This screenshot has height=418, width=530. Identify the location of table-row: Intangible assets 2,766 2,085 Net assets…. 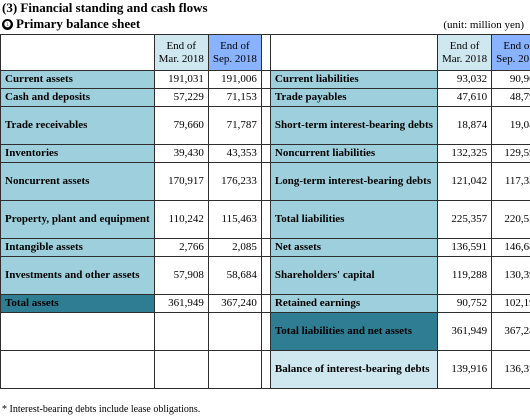
(265, 247).